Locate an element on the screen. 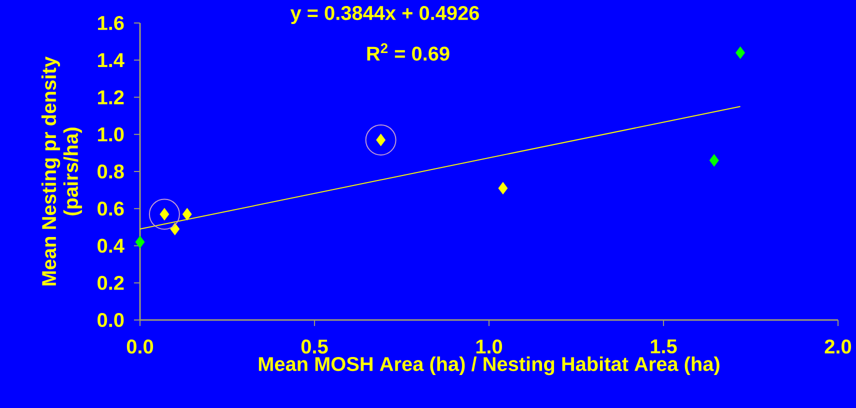 The width and height of the screenshot is (856, 408). y-tick-label: 0.2 is located at coordinates (111, 283).